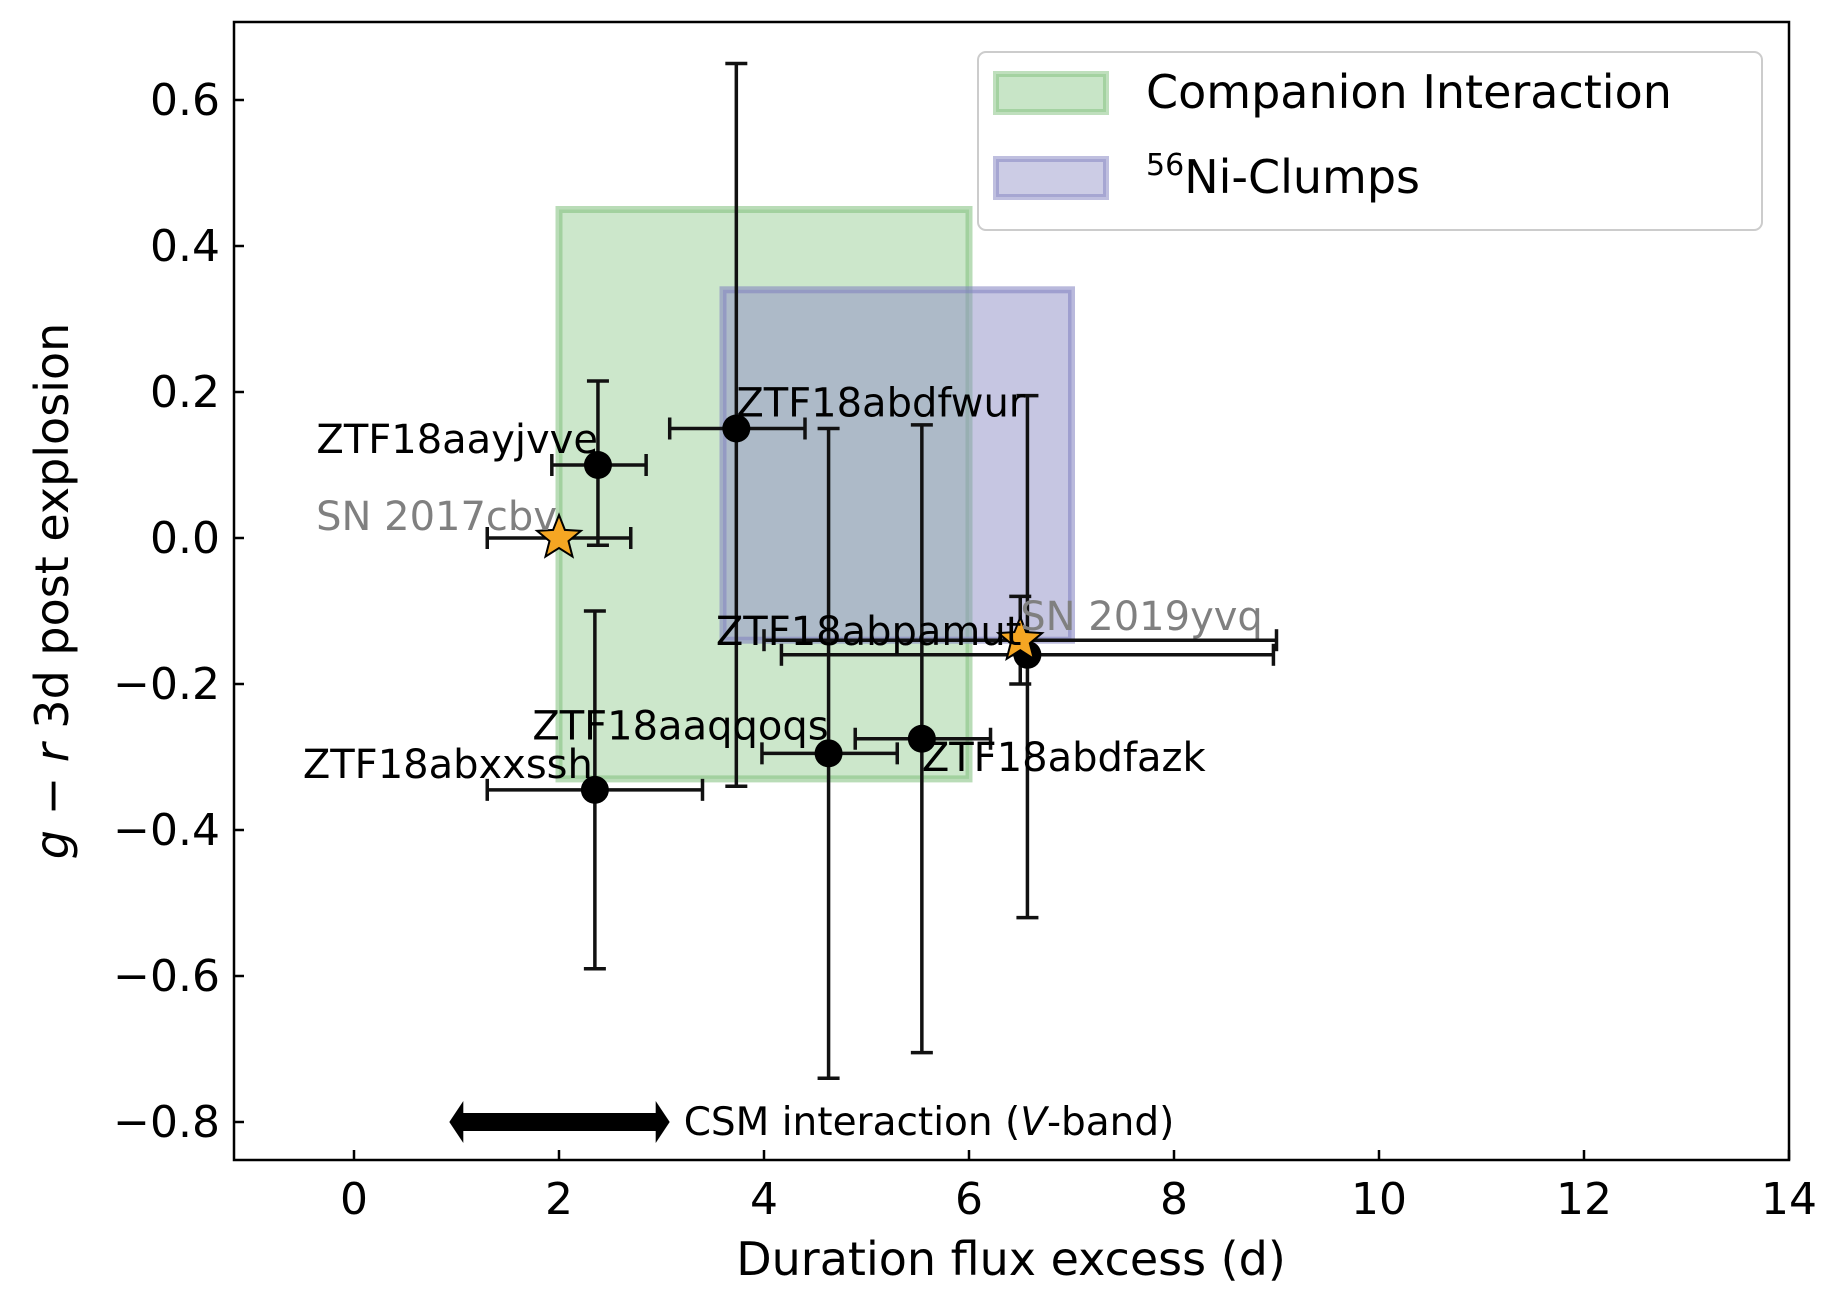  I want to click on x-tick-label-12: 12, so click(1584, 1199).